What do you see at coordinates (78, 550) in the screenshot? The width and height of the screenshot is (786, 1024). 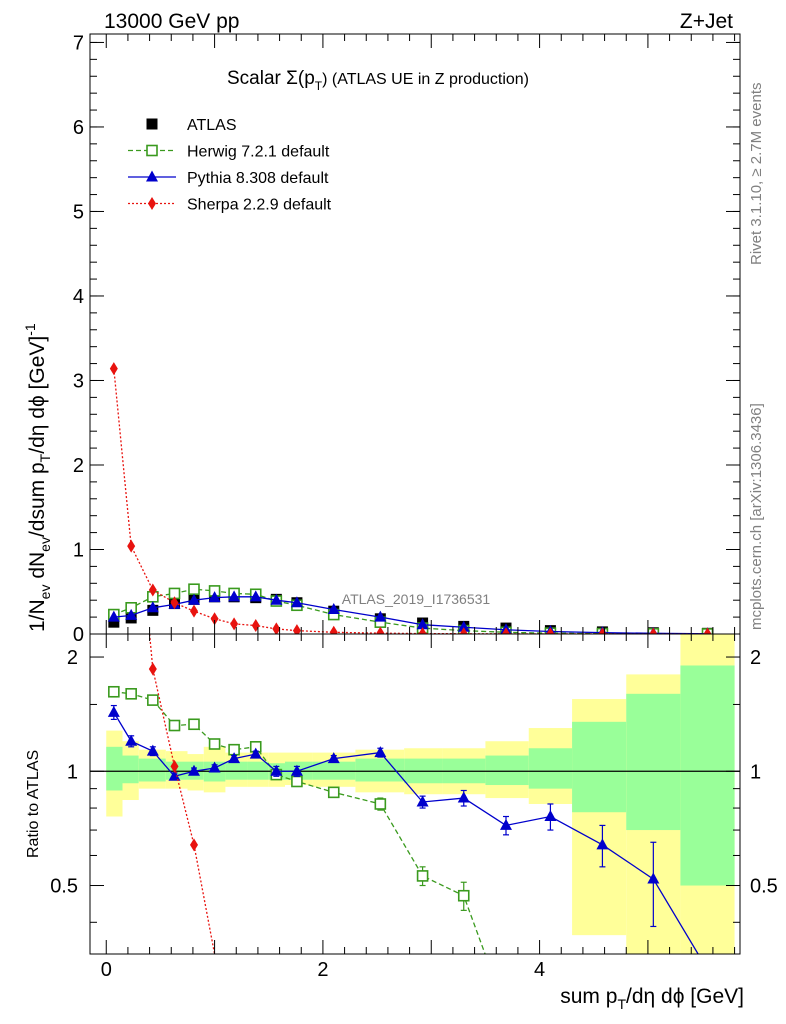 I see `y-tick-label-1: 1` at bounding box center [78, 550].